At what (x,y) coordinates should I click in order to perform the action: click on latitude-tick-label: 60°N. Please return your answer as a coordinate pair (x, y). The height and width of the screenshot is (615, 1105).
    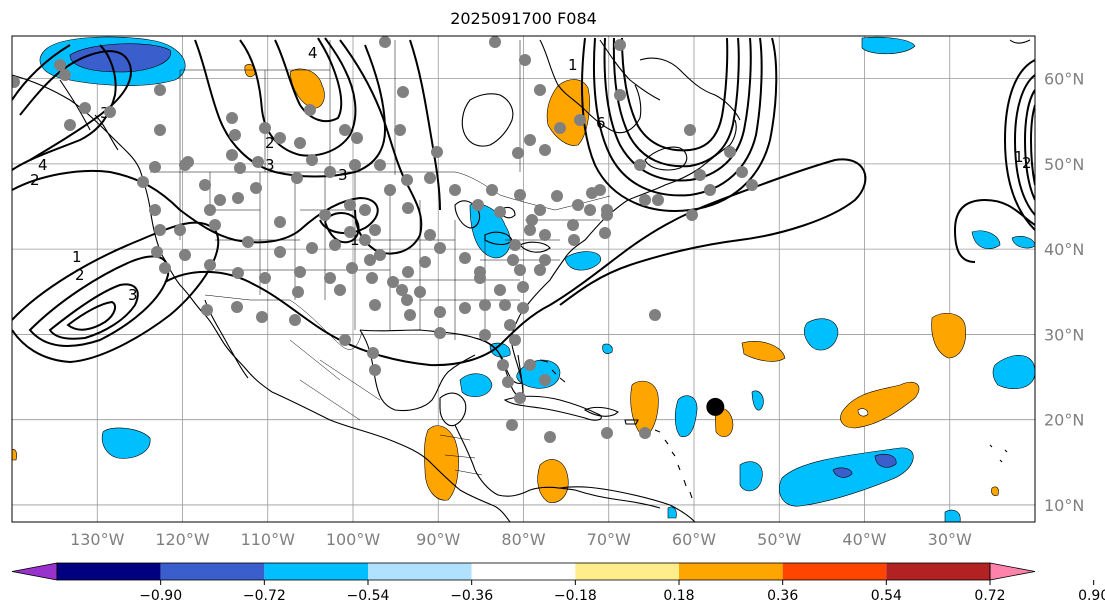
    Looking at the image, I should click on (1064, 79).